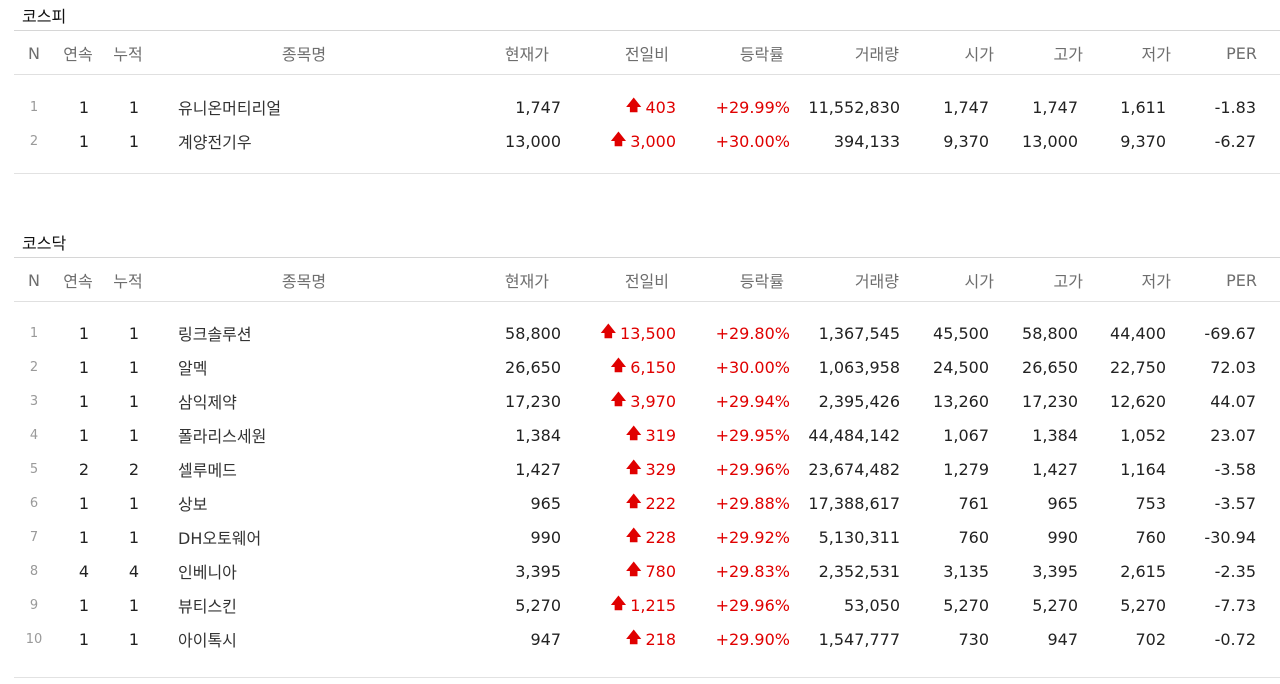 This screenshot has width=1280, height=684. I want to click on stock-name-link: 상보, so click(193, 504).